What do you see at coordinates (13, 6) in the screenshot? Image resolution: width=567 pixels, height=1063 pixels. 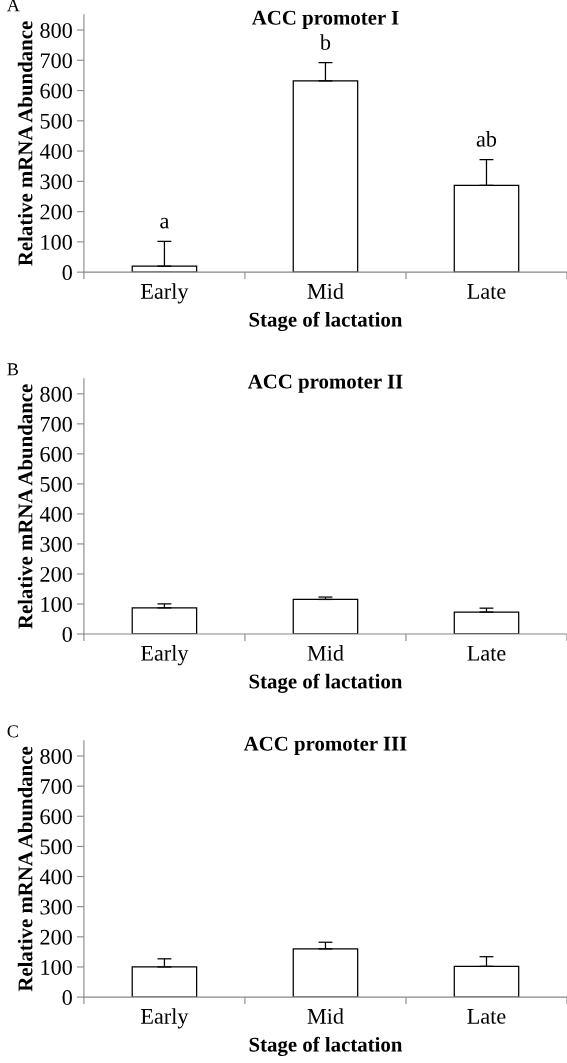 I see `text: A` at bounding box center [13, 6].